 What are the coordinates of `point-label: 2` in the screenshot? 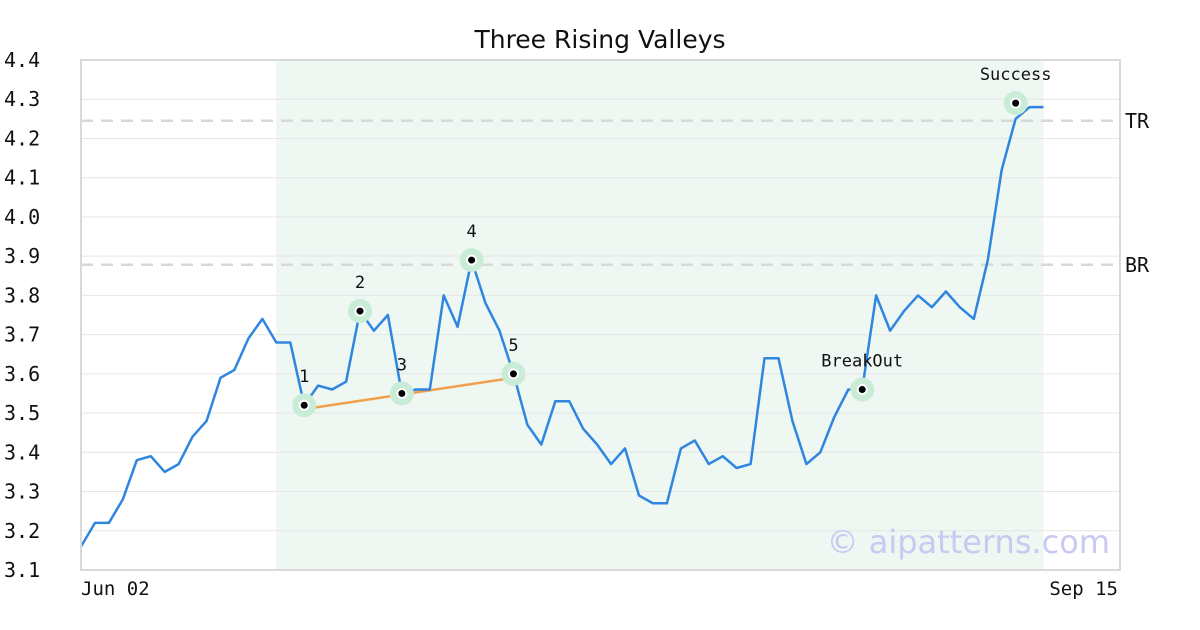 It's located at (360, 283).